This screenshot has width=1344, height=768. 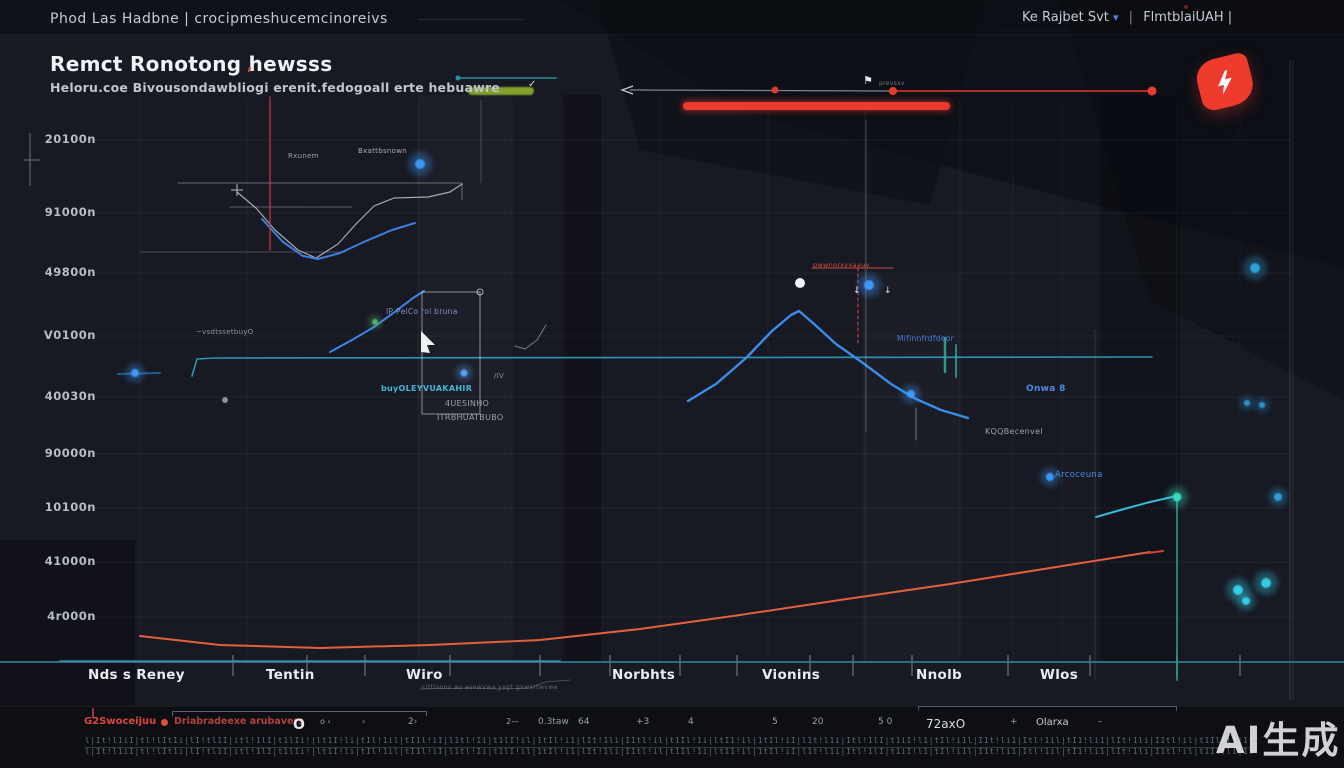 What do you see at coordinates (1188, 17) in the screenshot?
I see `nav-account-link: FlmtblaiUAH |` at bounding box center [1188, 17].